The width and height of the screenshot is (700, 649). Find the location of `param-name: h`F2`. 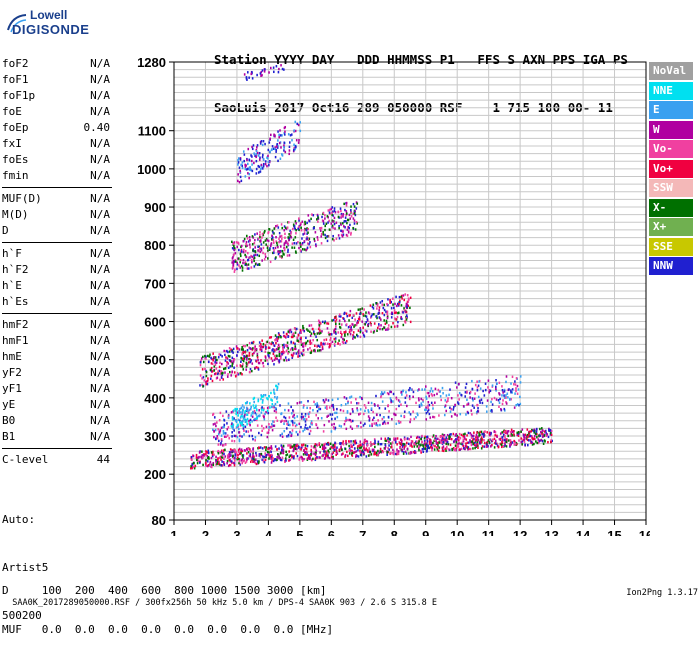

param-name: h`F2 is located at coordinates (15, 269).